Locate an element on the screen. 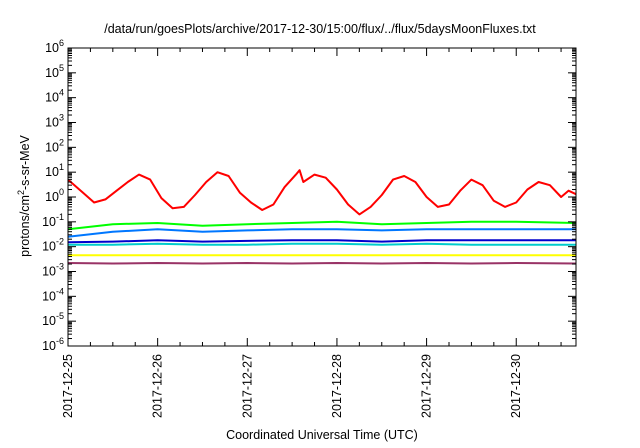 The image size is (640, 448). y-tick-label: 10⁴ is located at coordinates (54, 96).